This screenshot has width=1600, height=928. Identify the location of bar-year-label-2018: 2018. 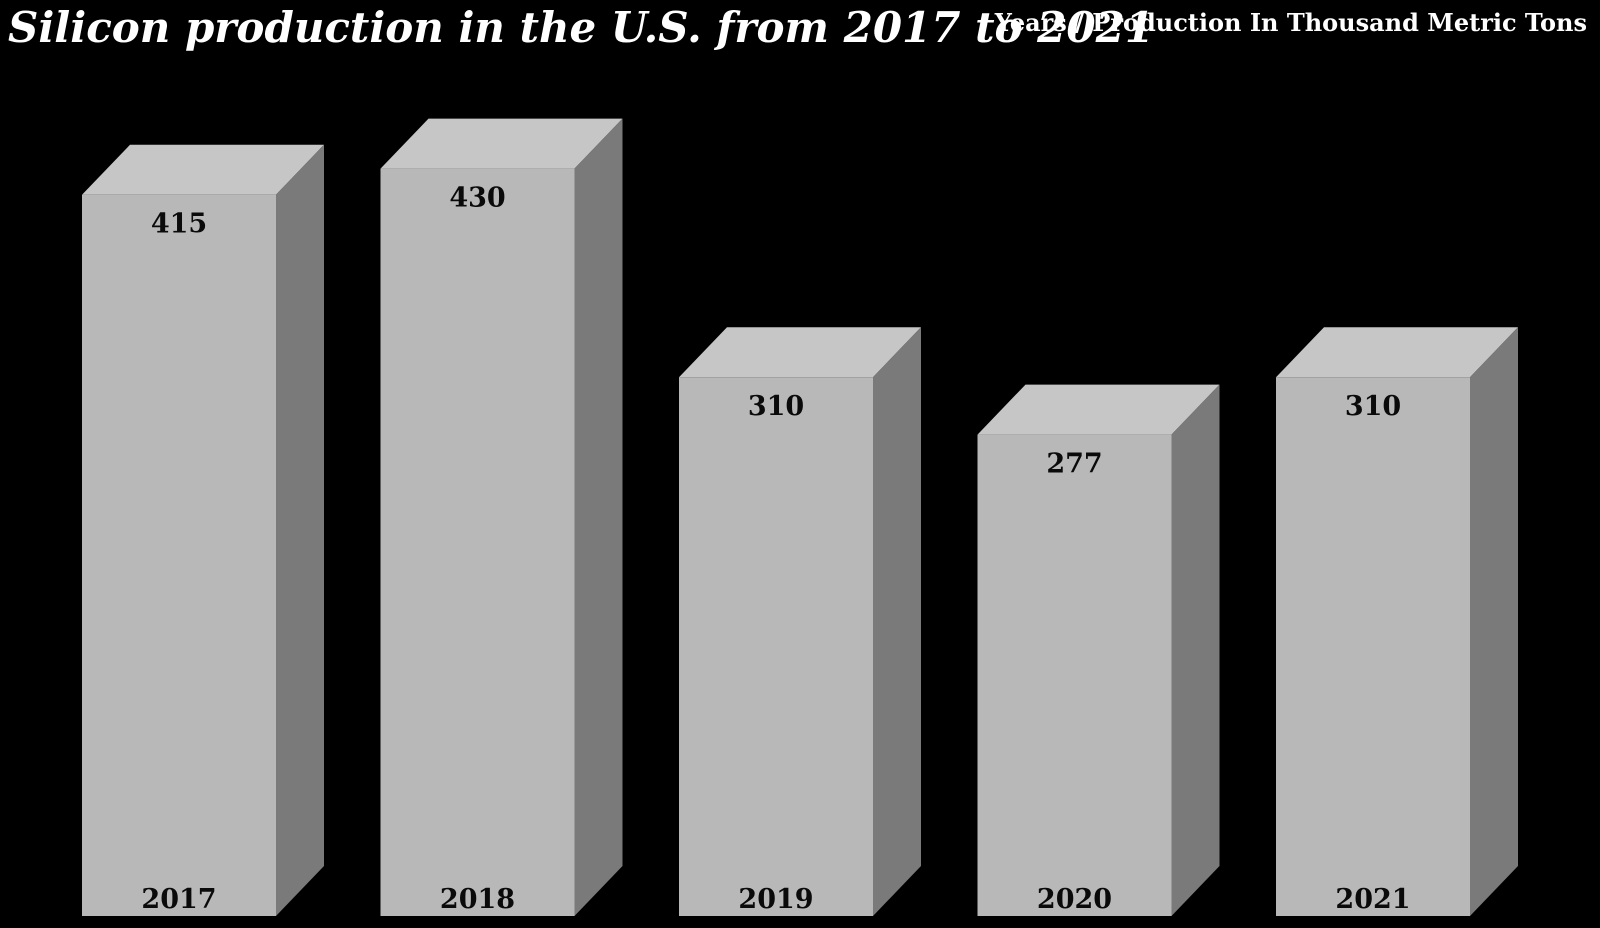
(477, 899).